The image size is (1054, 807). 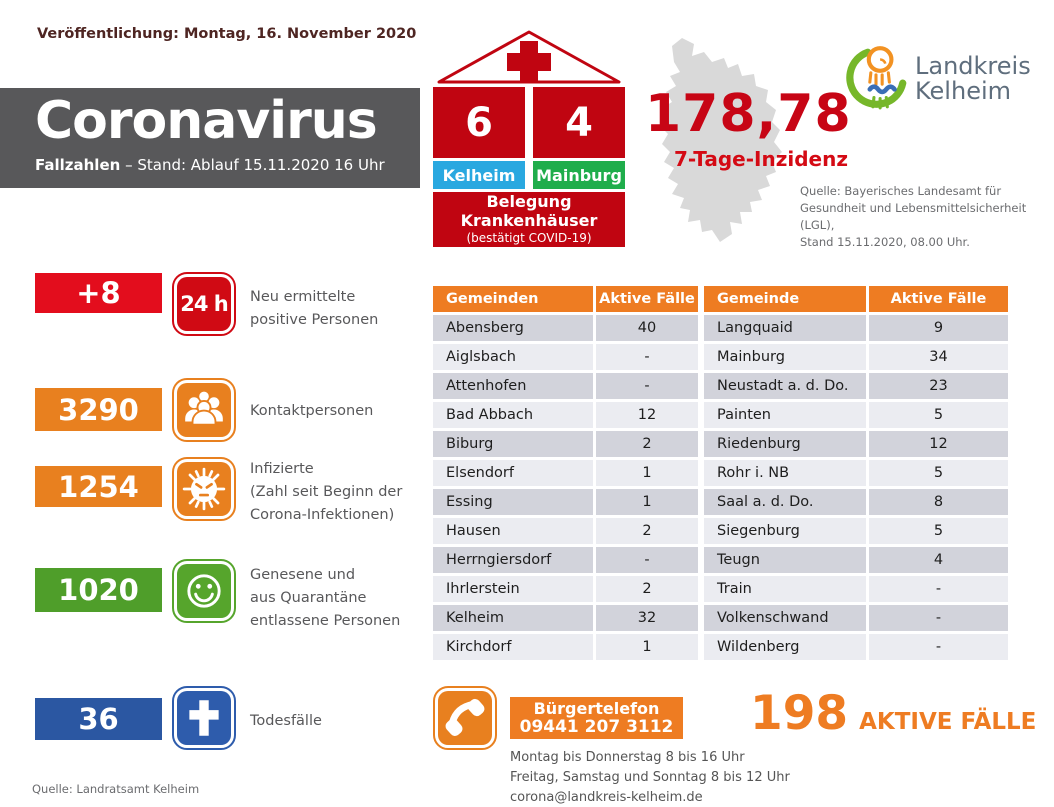 I want to click on deaths-value: 36, so click(x=98, y=719).